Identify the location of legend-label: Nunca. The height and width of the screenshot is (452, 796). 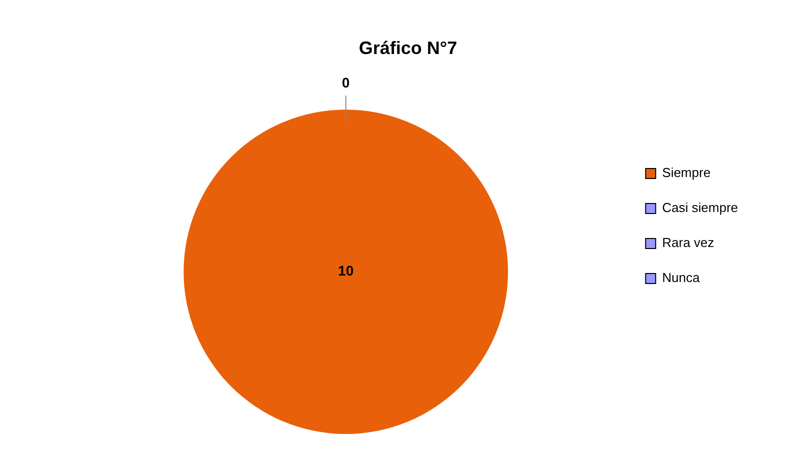
(681, 278).